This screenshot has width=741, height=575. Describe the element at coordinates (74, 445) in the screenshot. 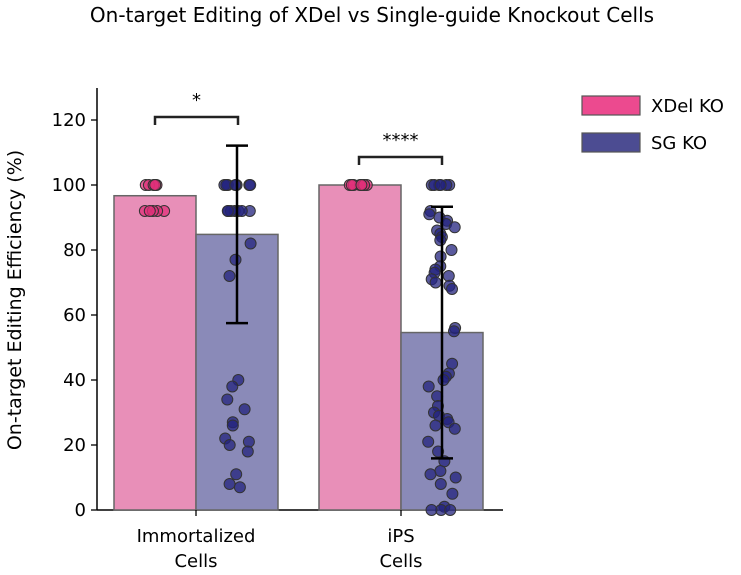

I see `y-tick-label: 20` at that location.